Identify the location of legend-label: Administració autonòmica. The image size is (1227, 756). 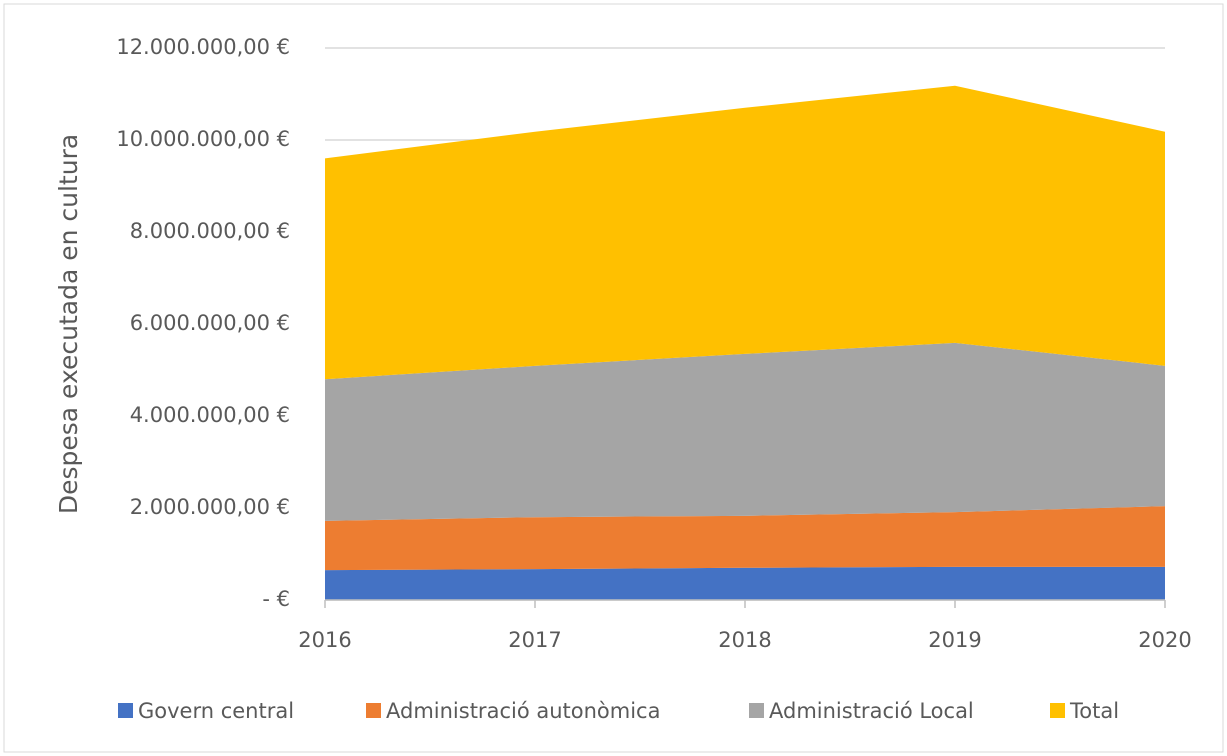
(523, 711).